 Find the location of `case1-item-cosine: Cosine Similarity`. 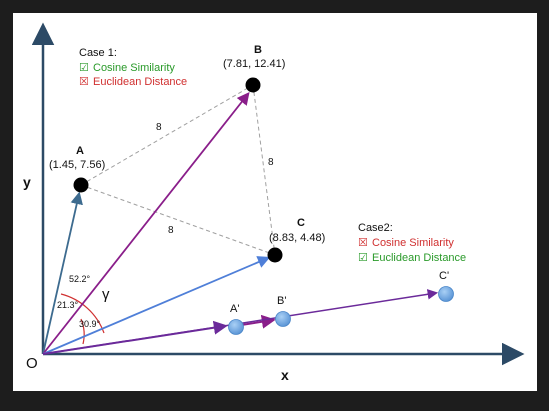

case1-item-cosine: Cosine Similarity is located at coordinates (134, 68).